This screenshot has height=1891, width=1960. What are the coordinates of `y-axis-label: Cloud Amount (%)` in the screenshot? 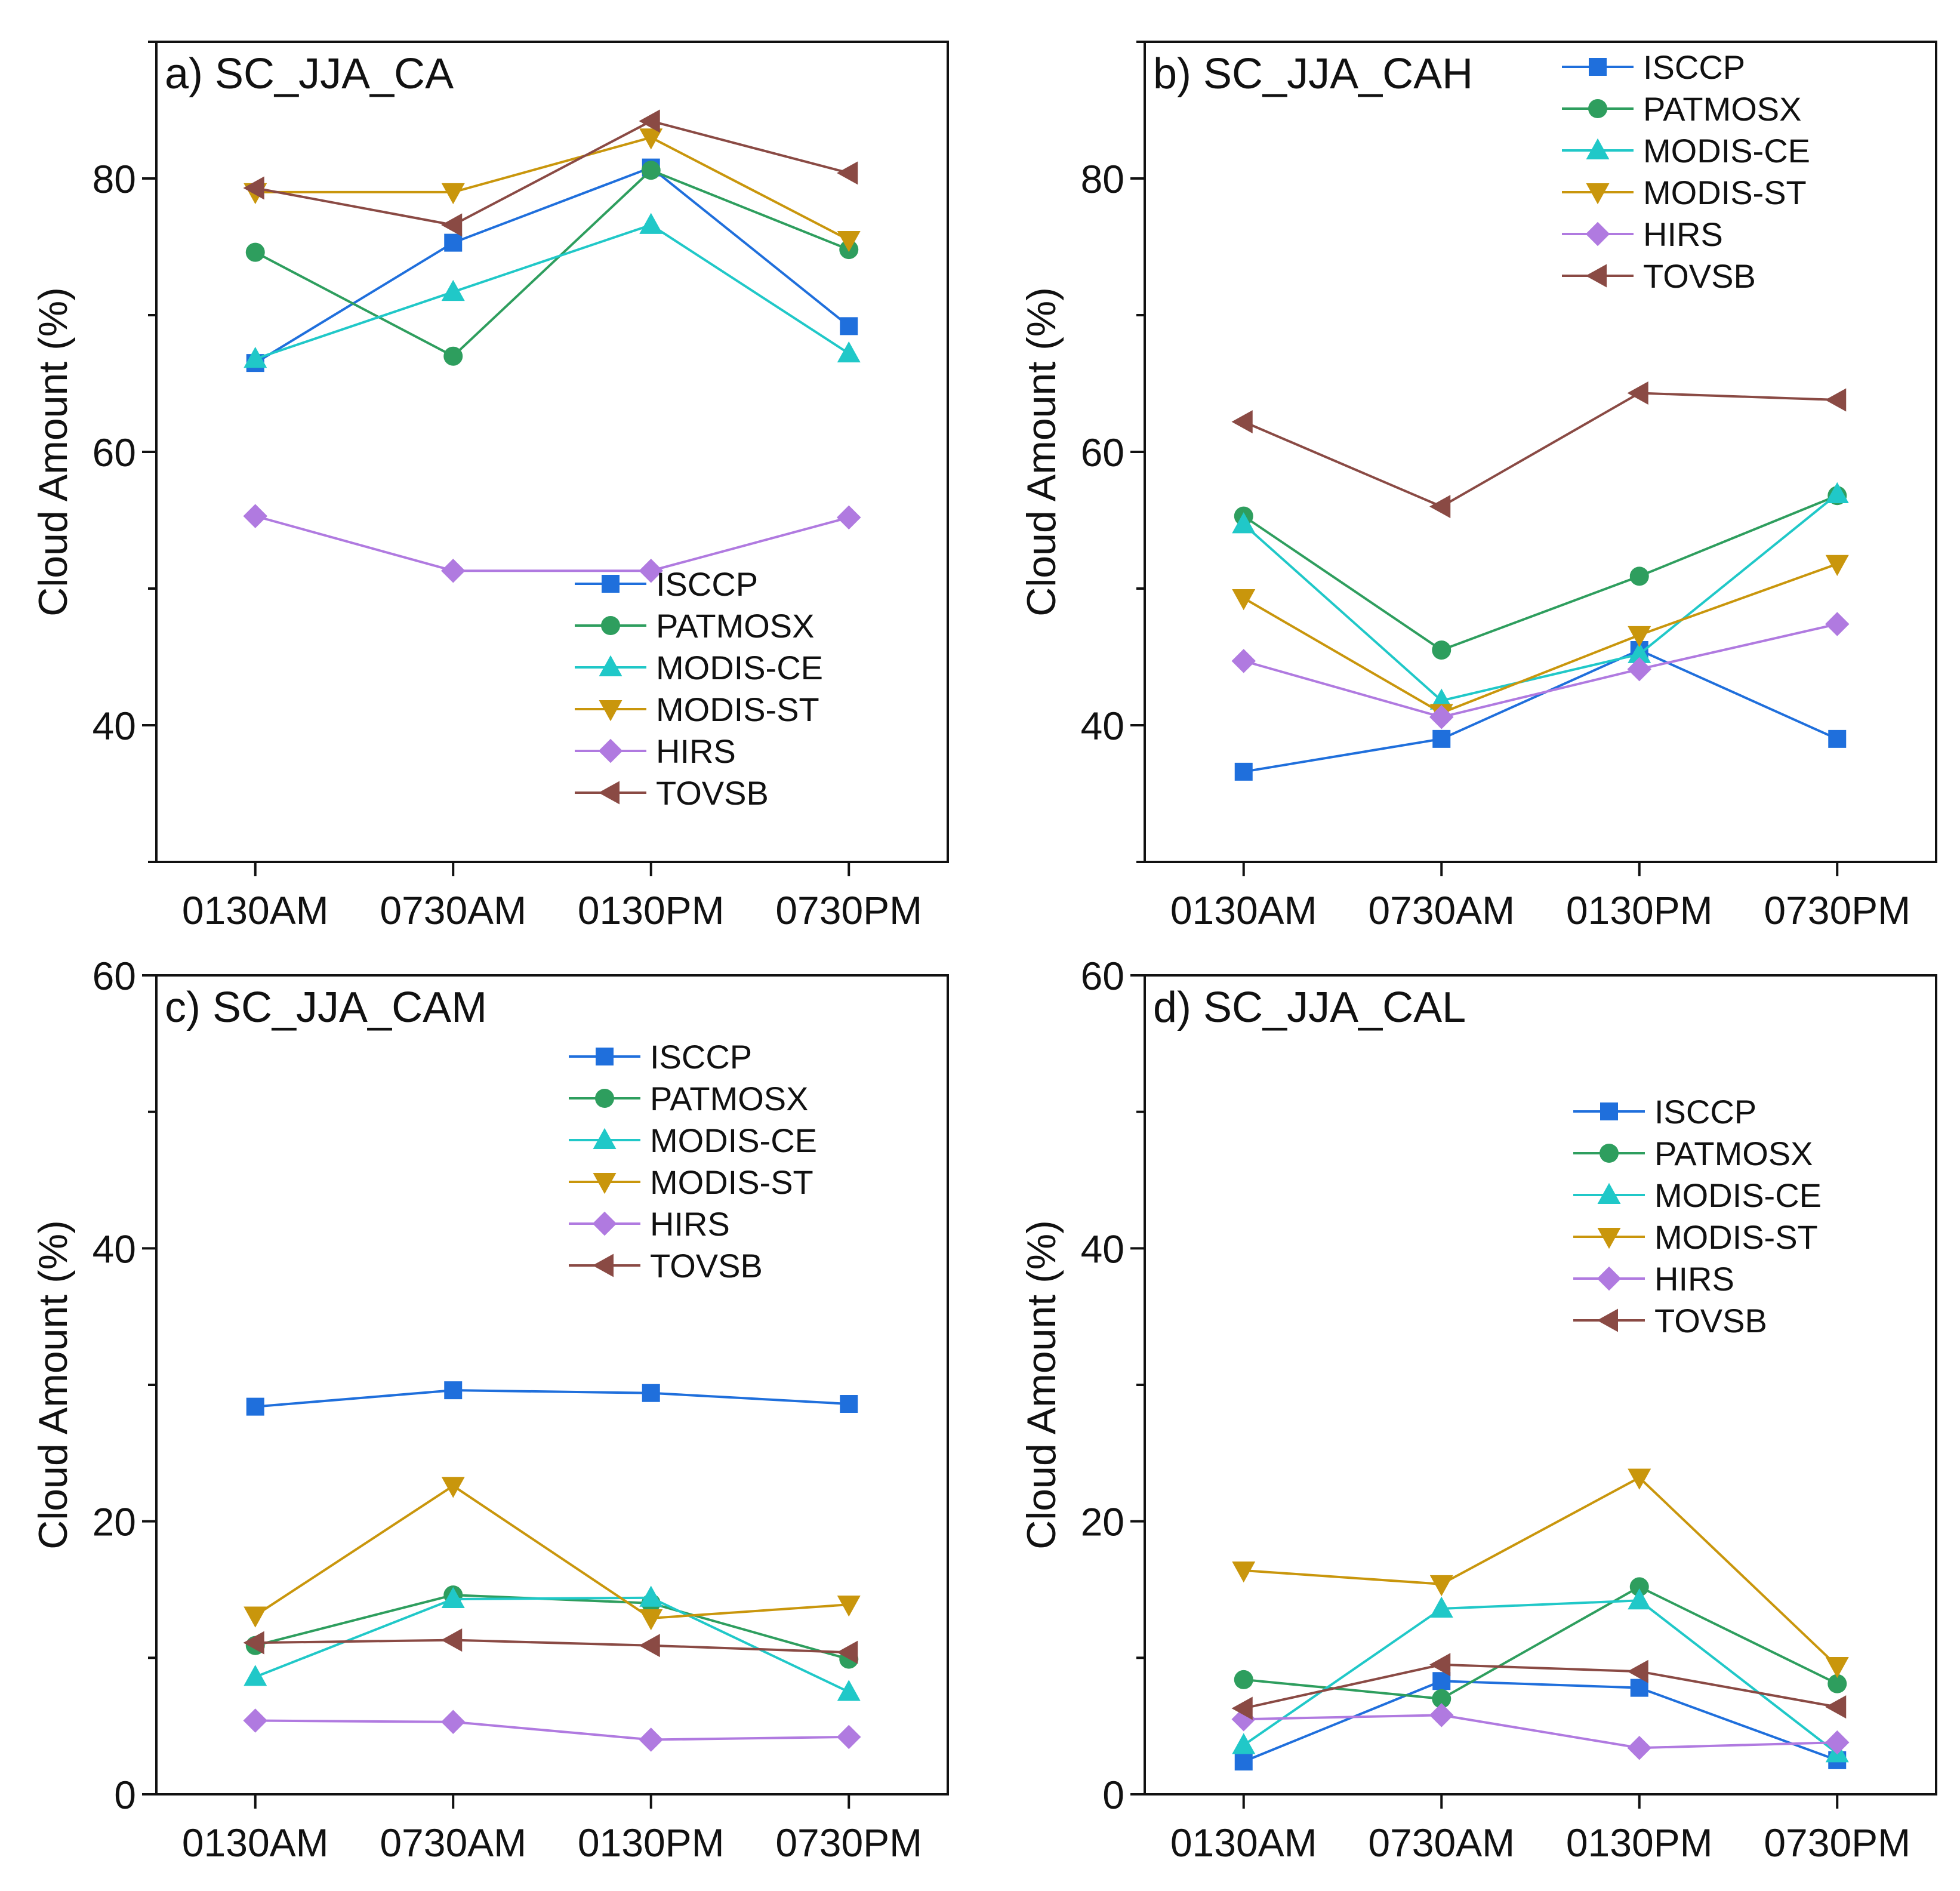 It's located at (1041, 452).